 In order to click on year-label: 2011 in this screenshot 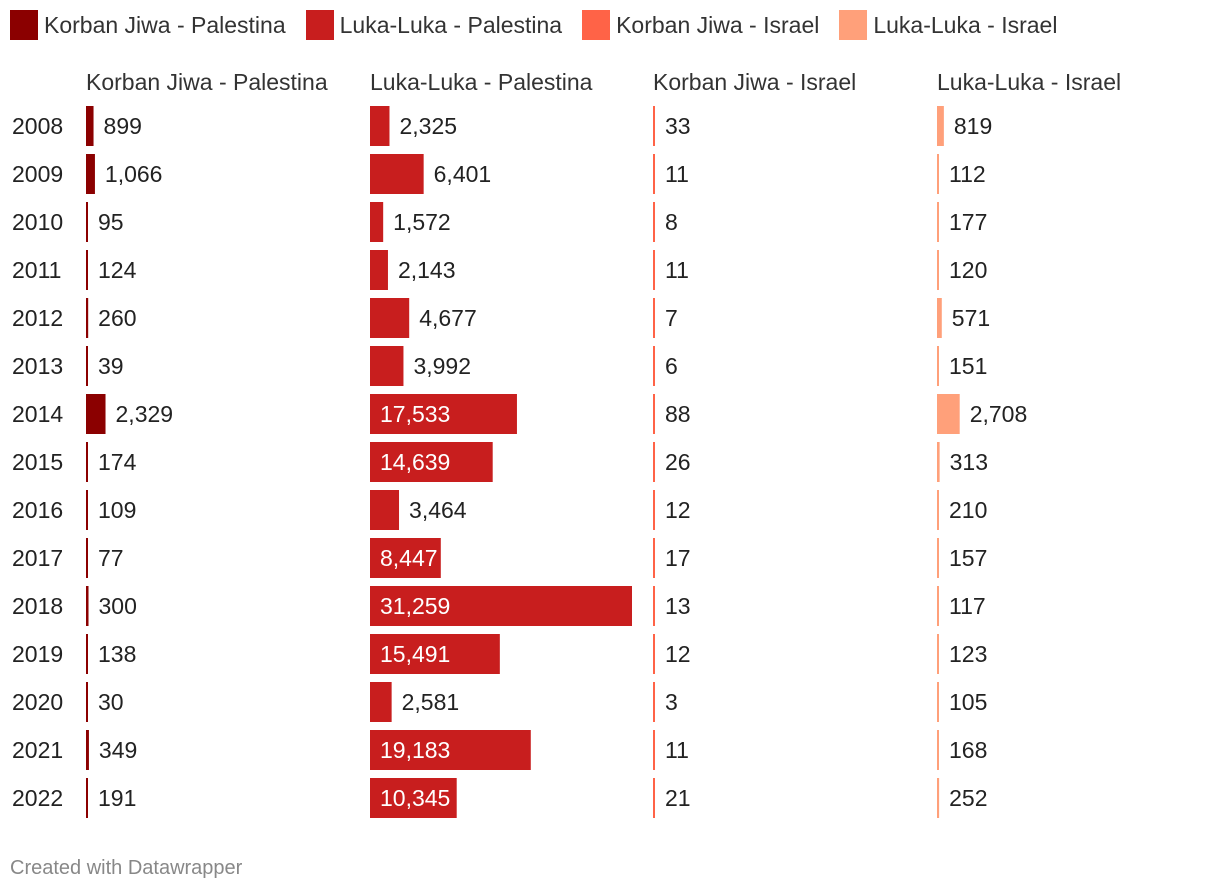, I will do `click(36, 270)`.